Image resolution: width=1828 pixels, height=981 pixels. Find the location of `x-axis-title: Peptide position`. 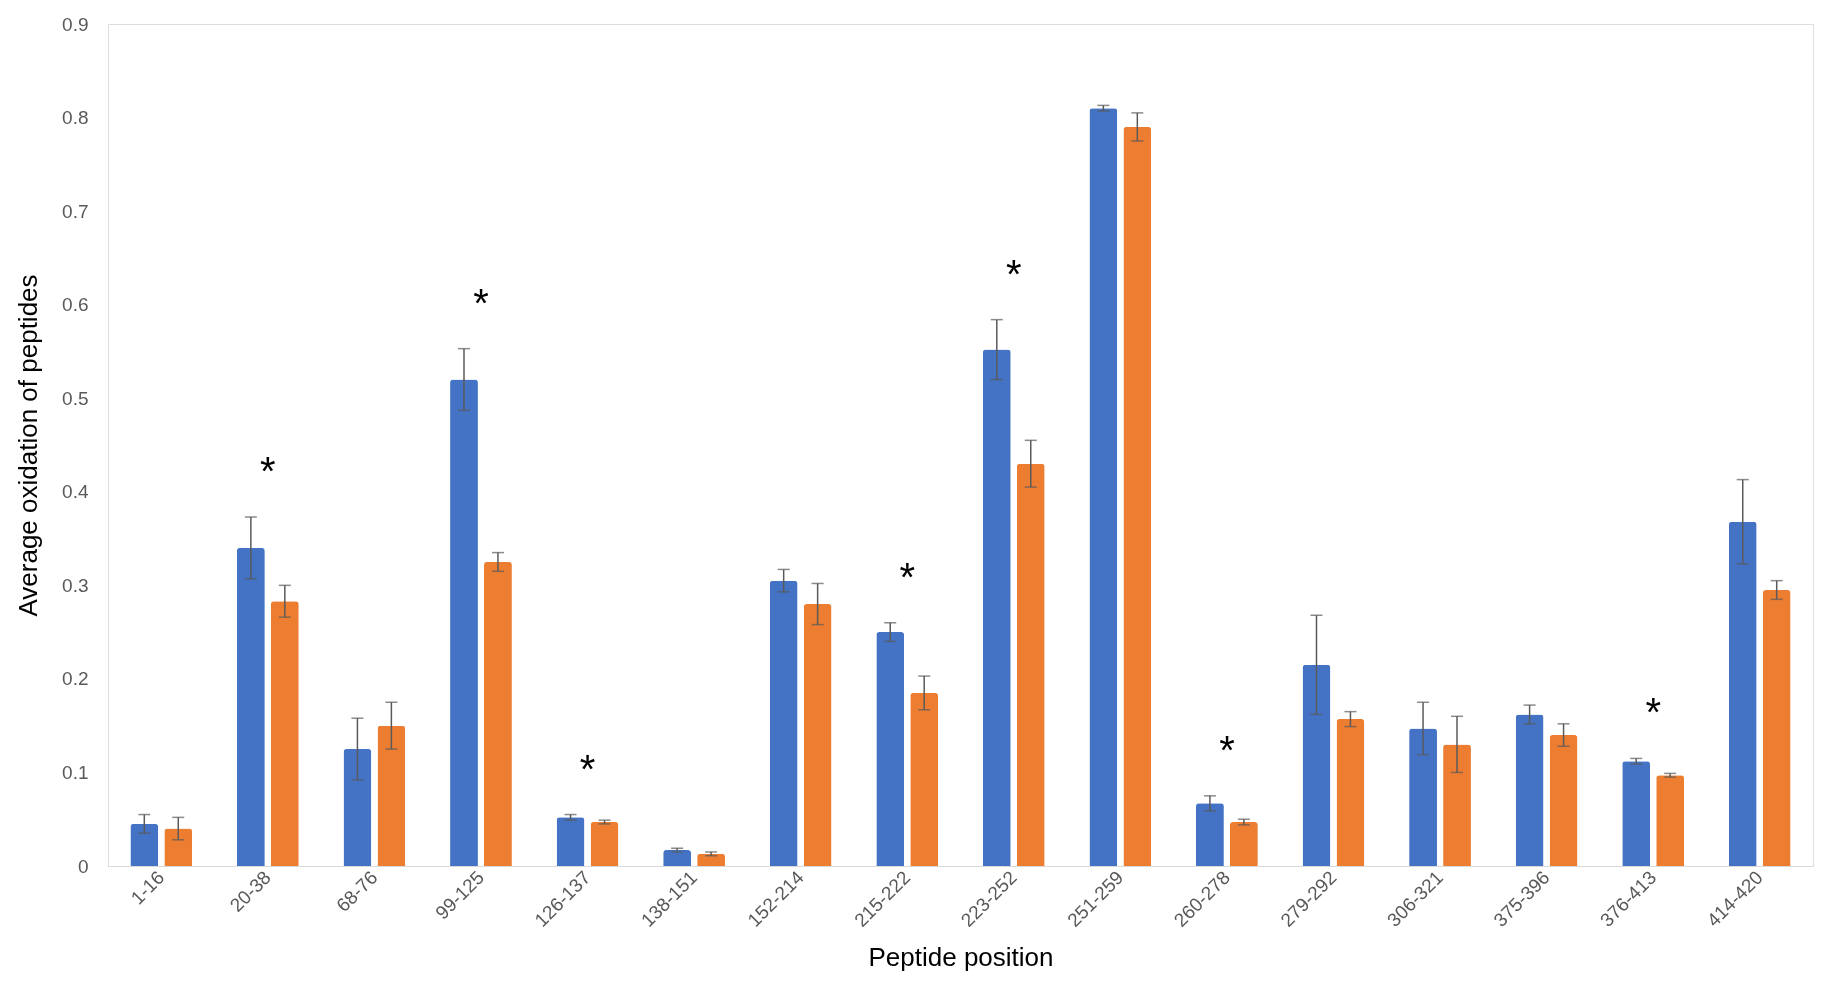

x-axis-title: Peptide position is located at coordinates (961, 956).